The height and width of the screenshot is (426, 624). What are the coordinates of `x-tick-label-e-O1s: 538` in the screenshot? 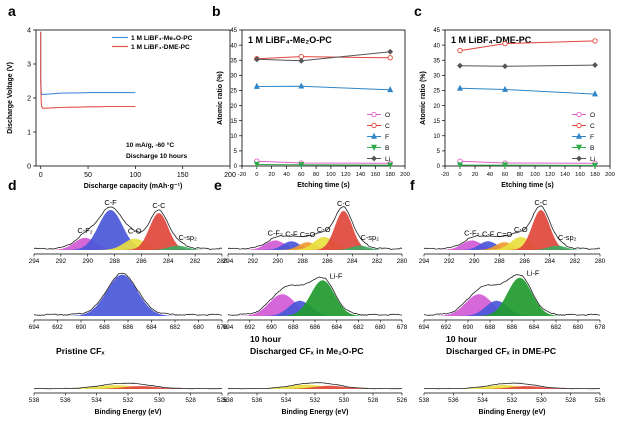 It's located at (228, 400).